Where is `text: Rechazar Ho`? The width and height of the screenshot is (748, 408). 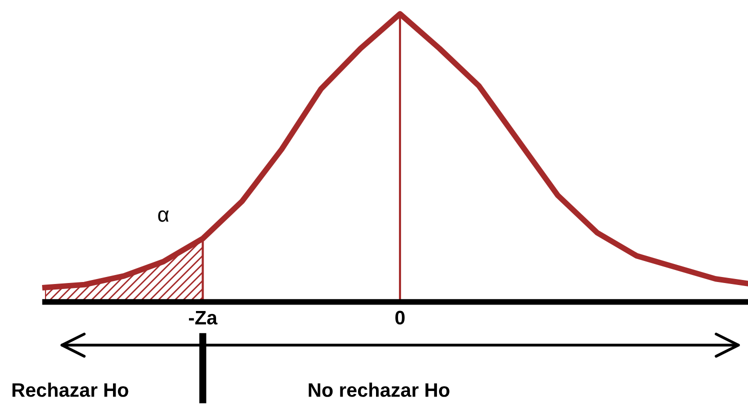 text: Rechazar Ho is located at coordinates (70, 389).